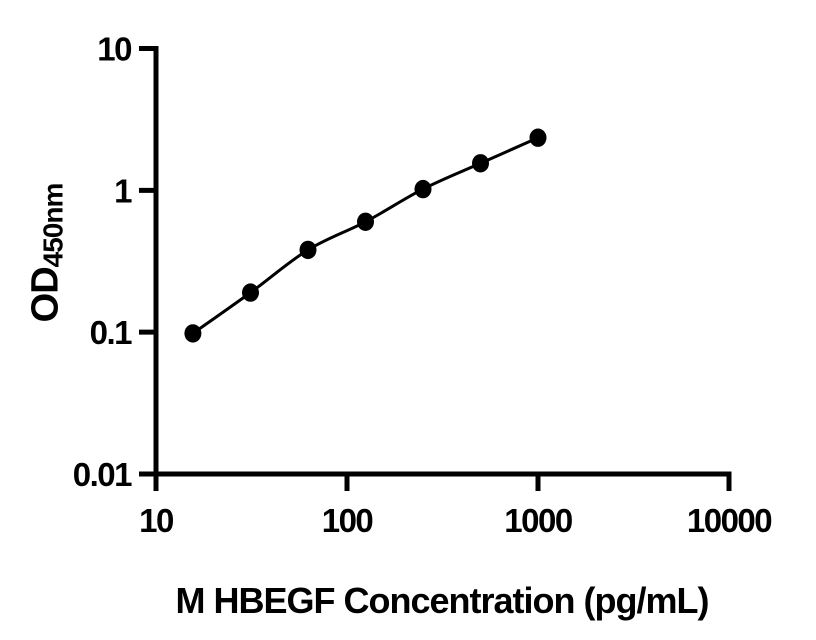 The width and height of the screenshot is (816, 640). I want to click on x-tick-label: 10, so click(156, 520).